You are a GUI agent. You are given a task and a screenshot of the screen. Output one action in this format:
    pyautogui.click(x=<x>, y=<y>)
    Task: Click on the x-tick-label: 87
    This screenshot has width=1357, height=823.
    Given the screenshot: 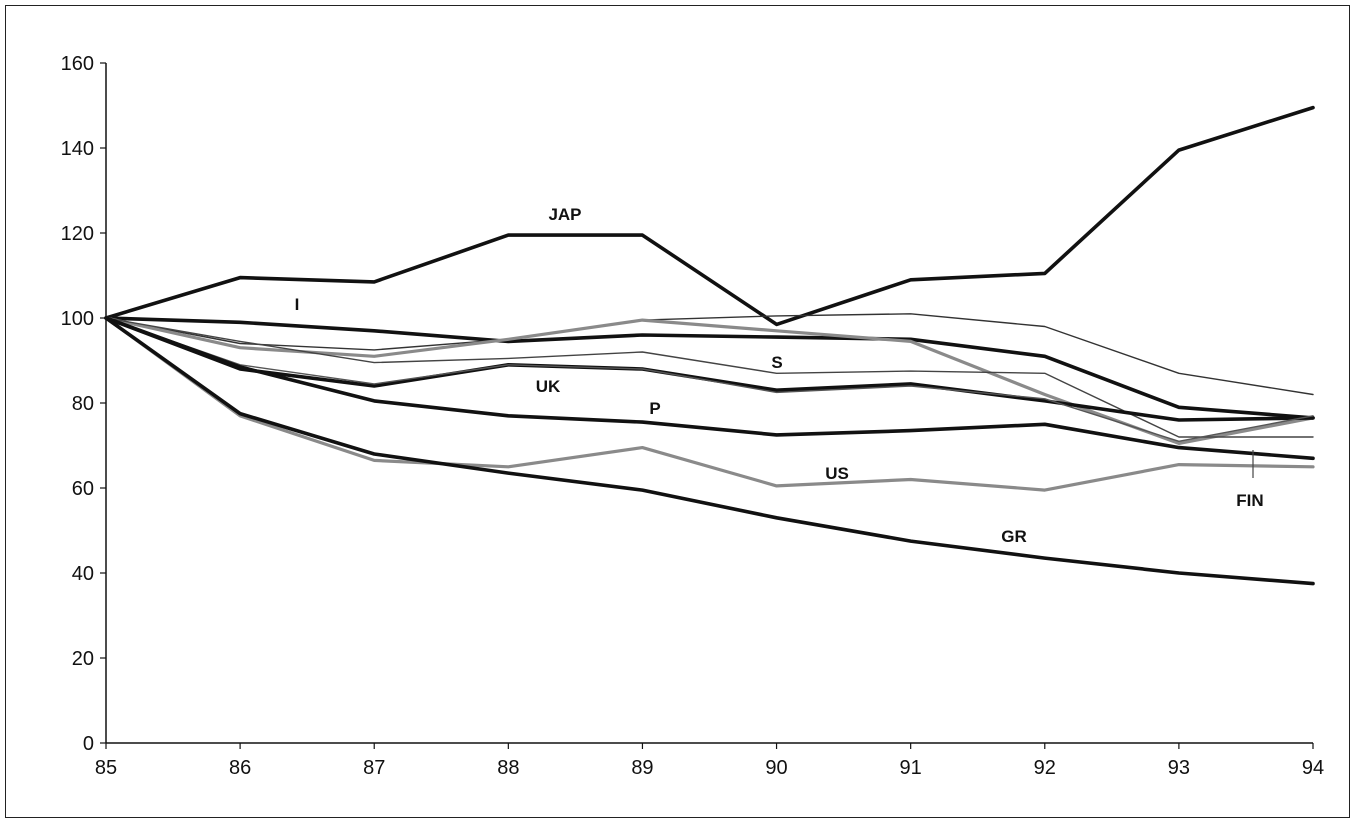 What is the action you would take?
    pyautogui.click(x=374, y=768)
    